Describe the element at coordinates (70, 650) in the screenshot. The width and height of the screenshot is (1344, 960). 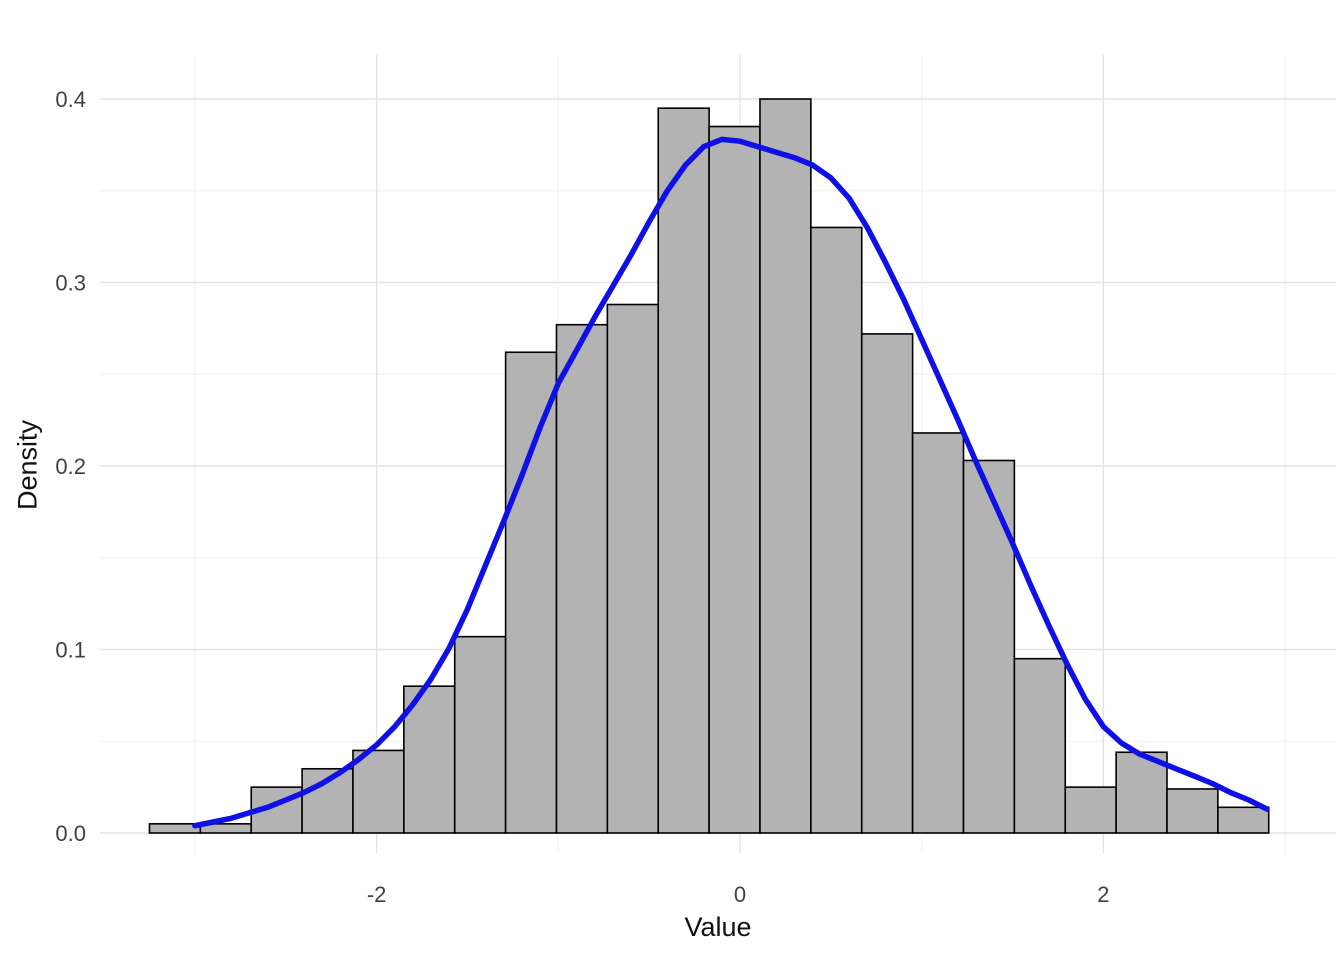
I see `y-tick-label: 0.1` at that location.